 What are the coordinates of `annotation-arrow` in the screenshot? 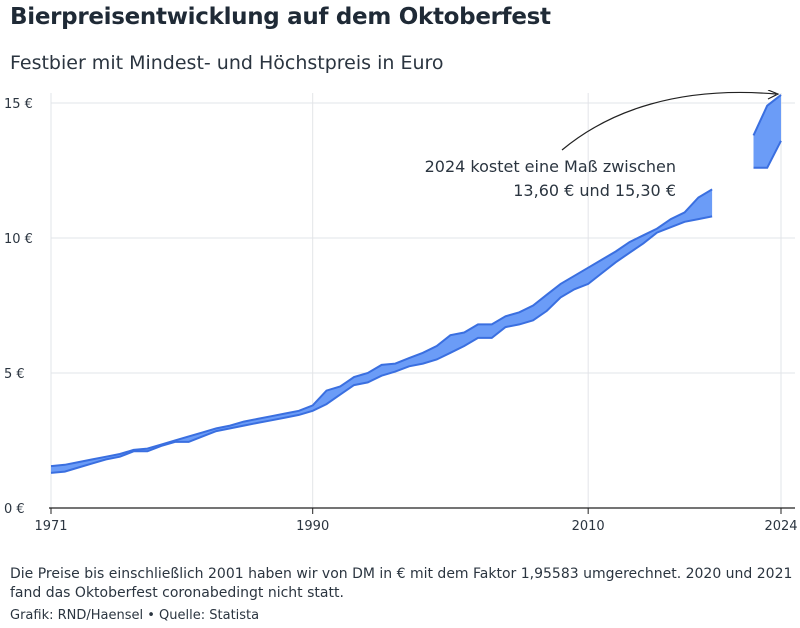 It's located at (669, 121).